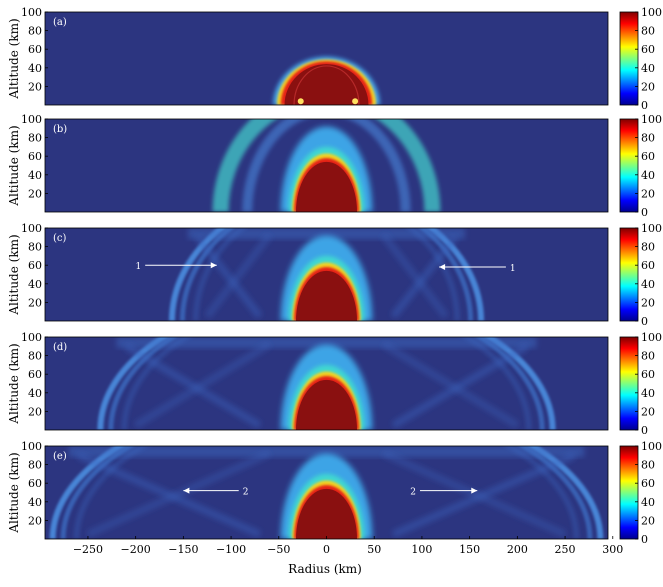  What do you see at coordinates (326, 549) in the screenshot?
I see `x-tick-label: 0` at bounding box center [326, 549].